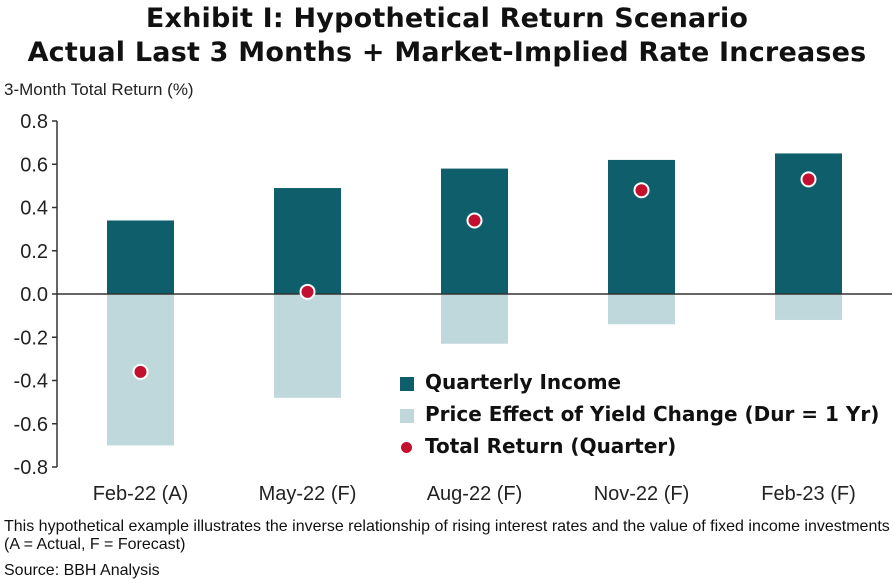 The image size is (894, 583). Describe the element at coordinates (551, 446) in the screenshot. I see `legend-label-total-return: Total Return (Quarter)` at that location.